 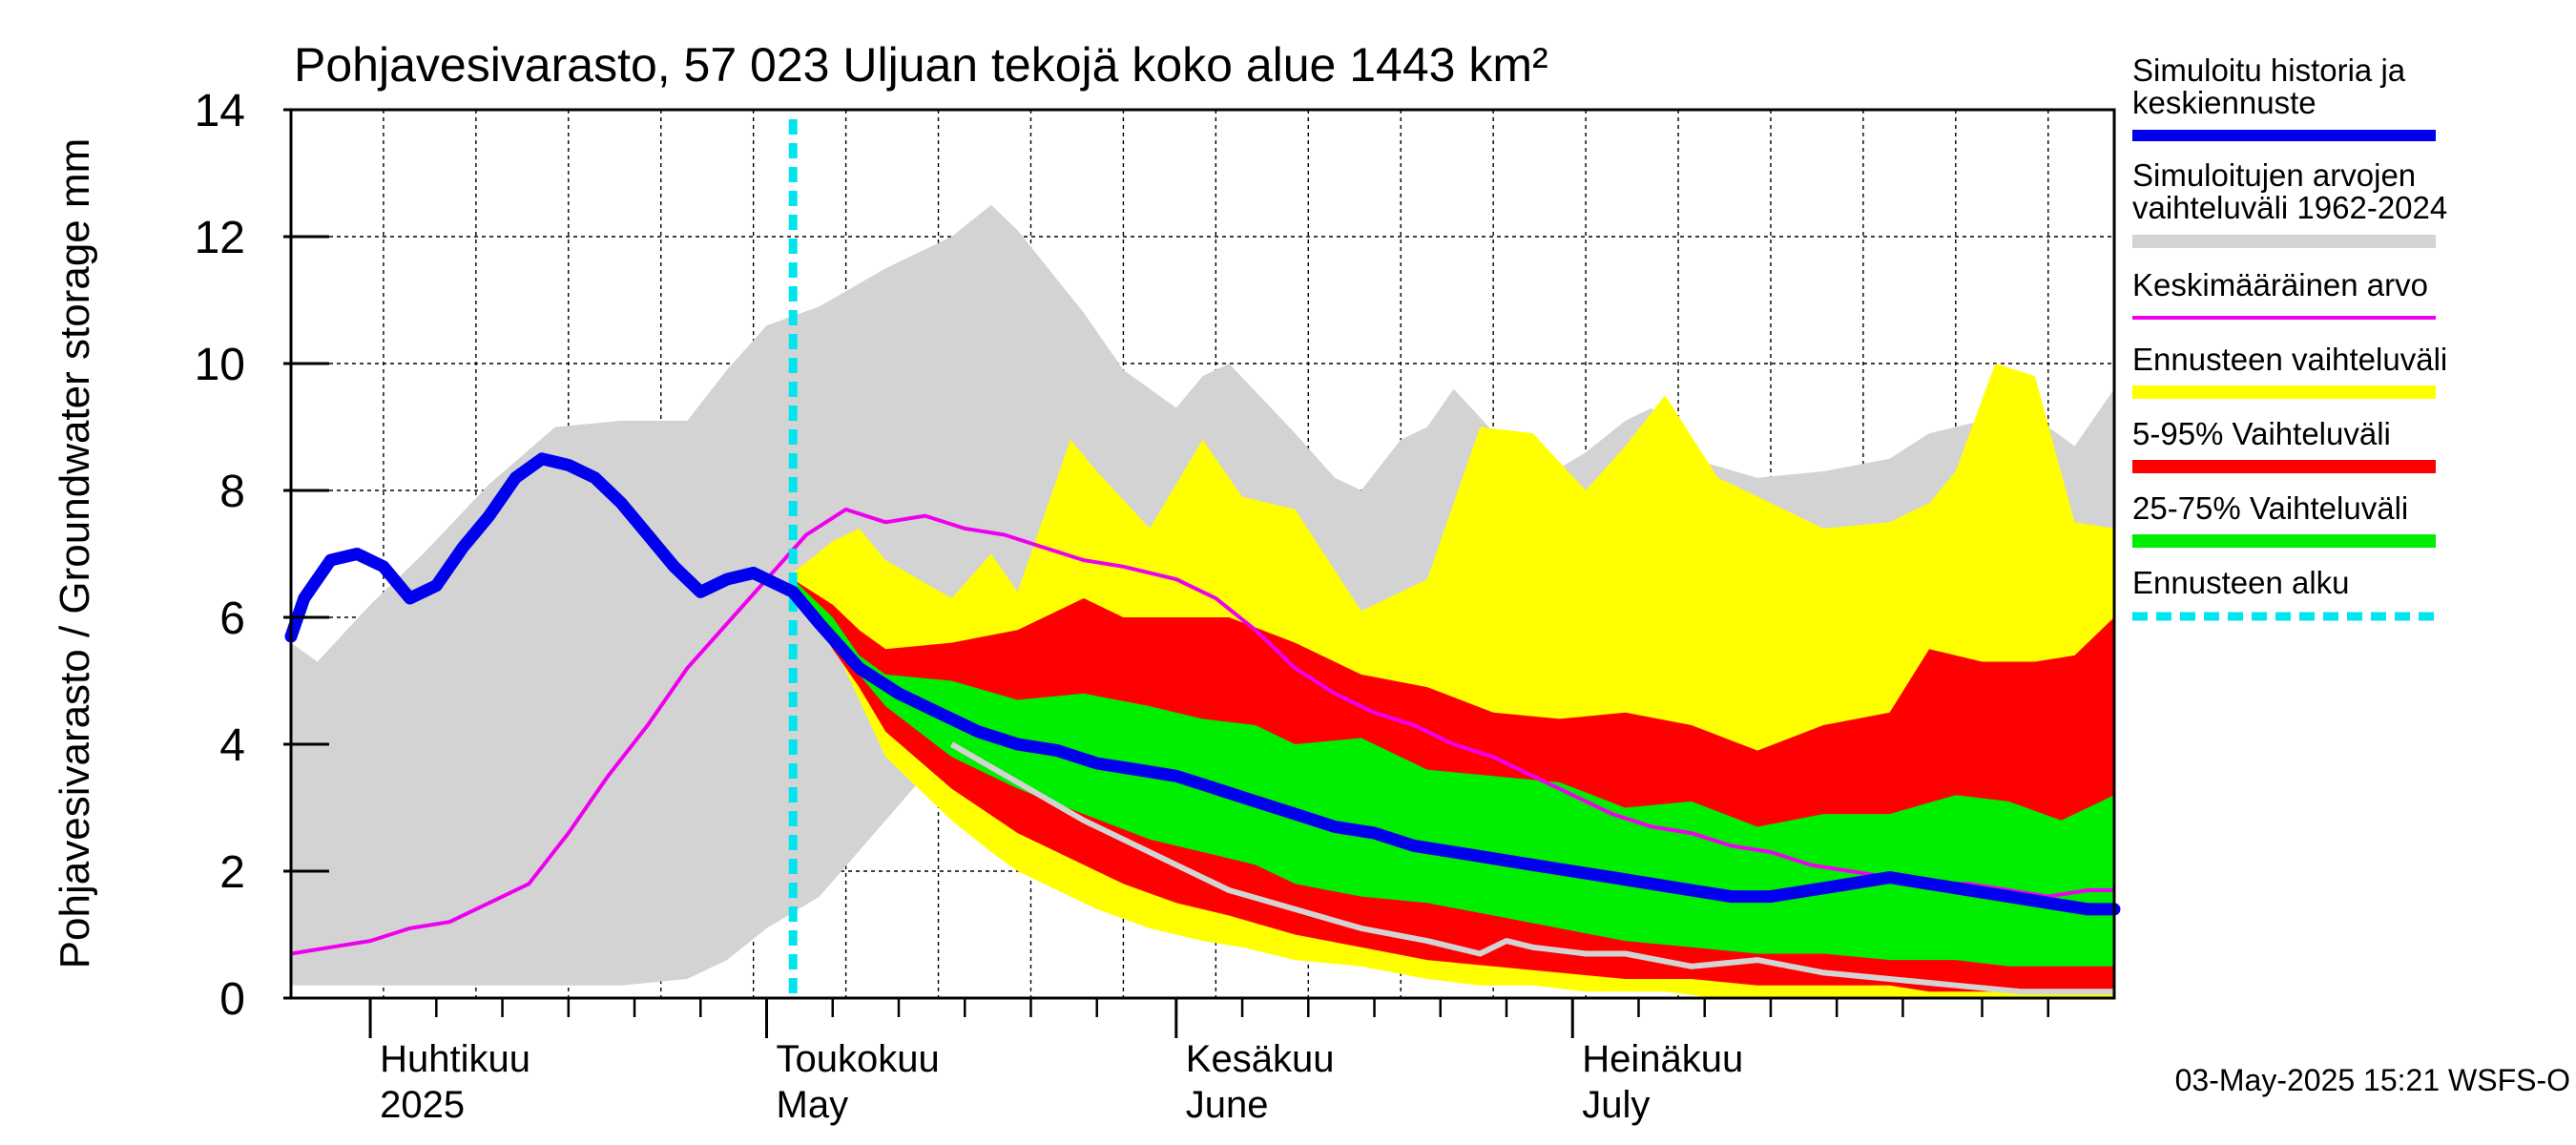 What do you see at coordinates (2261, 433) in the screenshot?
I see `legend-label: 5-95% Vaihteluväli` at bounding box center [2261, 433].